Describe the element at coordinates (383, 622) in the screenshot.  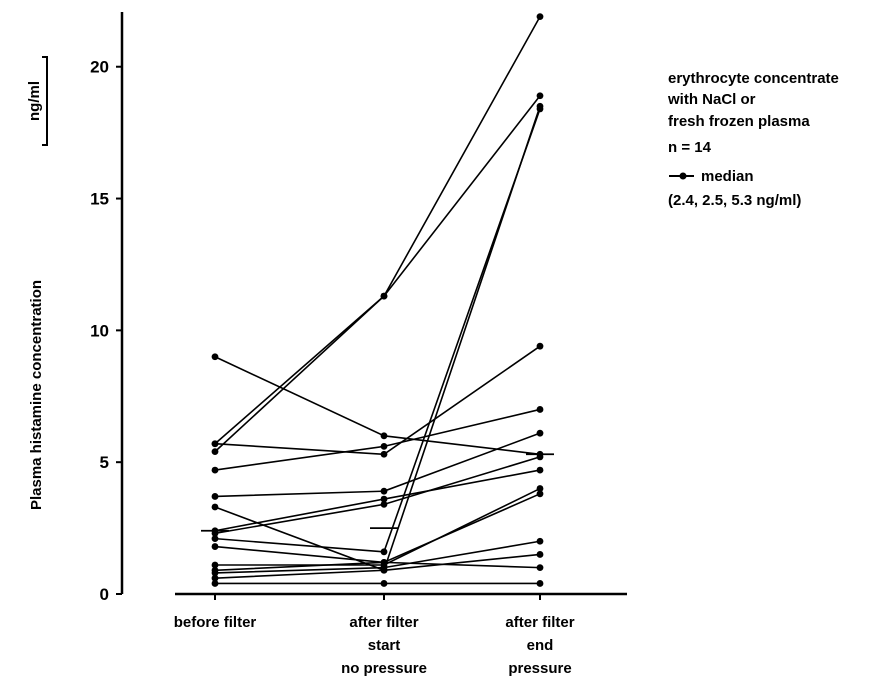
I see `x-category-label-1-0: after filter` at that location.